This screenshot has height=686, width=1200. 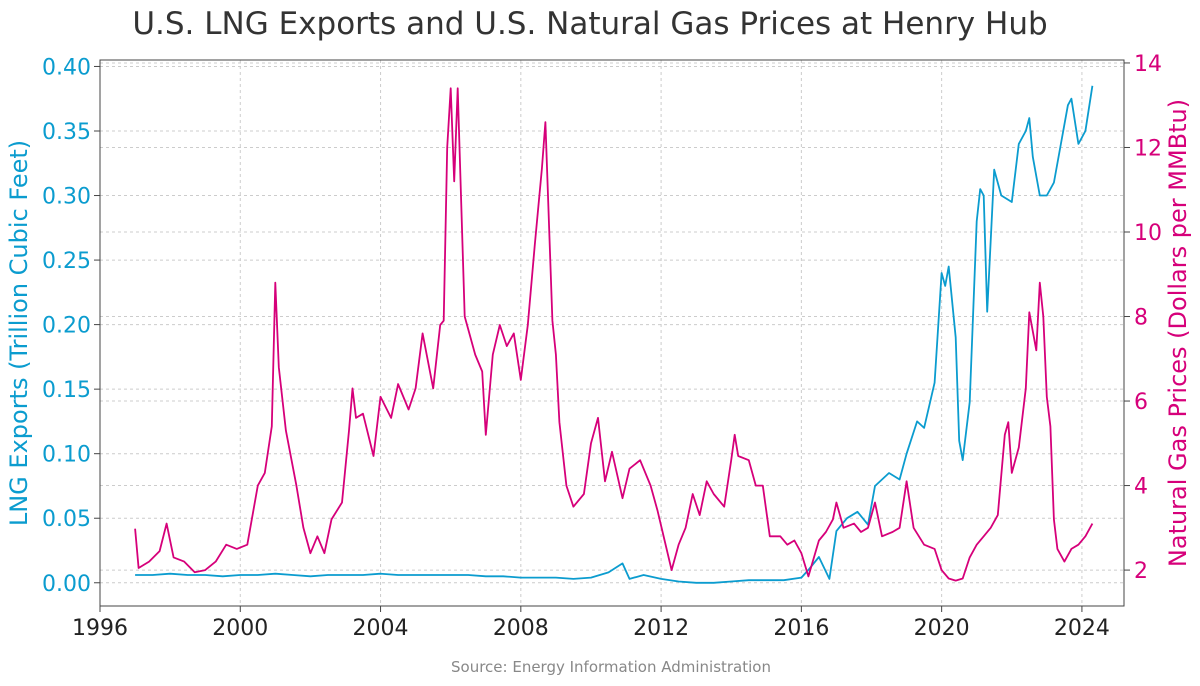 What do you see at coordinates (66, 67) in the screenshot?
I see `left-tick-label: 0.40` at bounding box center [66, 67].